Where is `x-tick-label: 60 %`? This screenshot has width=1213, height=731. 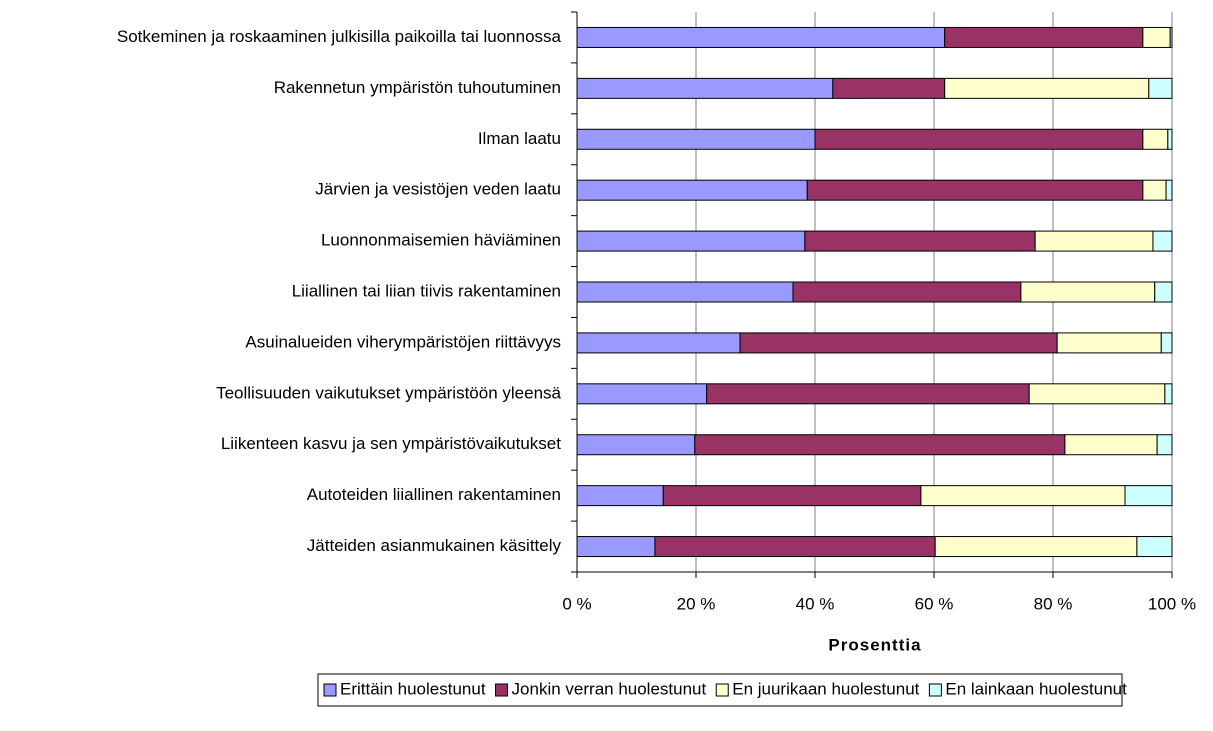
x-tick-label: 60 % is located at coordinates (934, 603).